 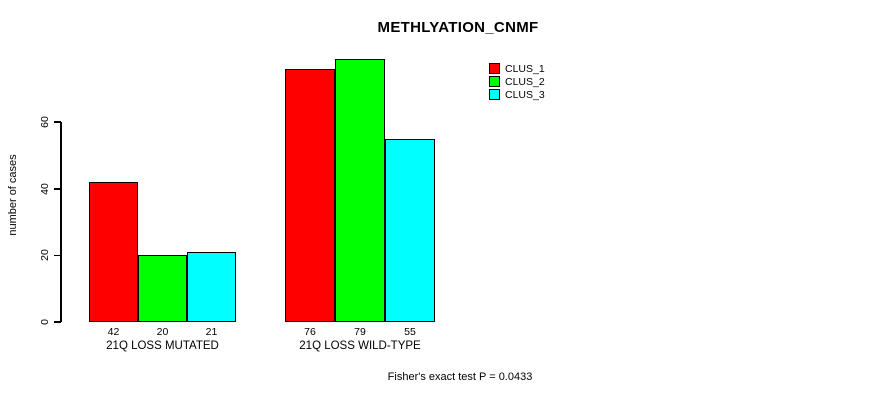 What do you see at coordinates (13, 195) in the screenshot?
I see `y-axis-label: number of cases` at bounding box center [13, 195].